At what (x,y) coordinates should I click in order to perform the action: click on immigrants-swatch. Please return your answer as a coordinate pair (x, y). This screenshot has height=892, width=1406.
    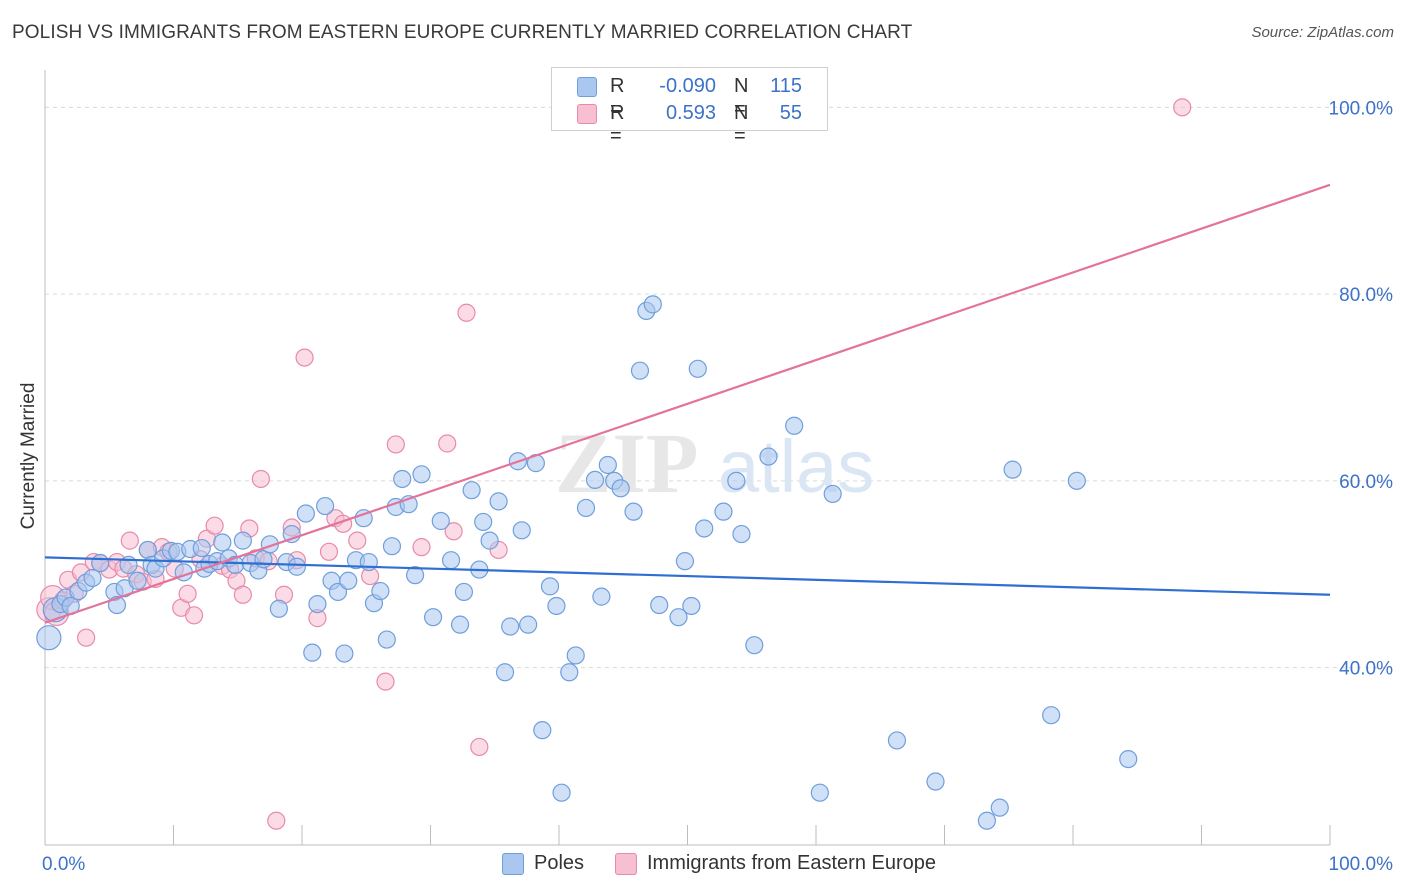
    Looking at the image, I should click on (587, 114).